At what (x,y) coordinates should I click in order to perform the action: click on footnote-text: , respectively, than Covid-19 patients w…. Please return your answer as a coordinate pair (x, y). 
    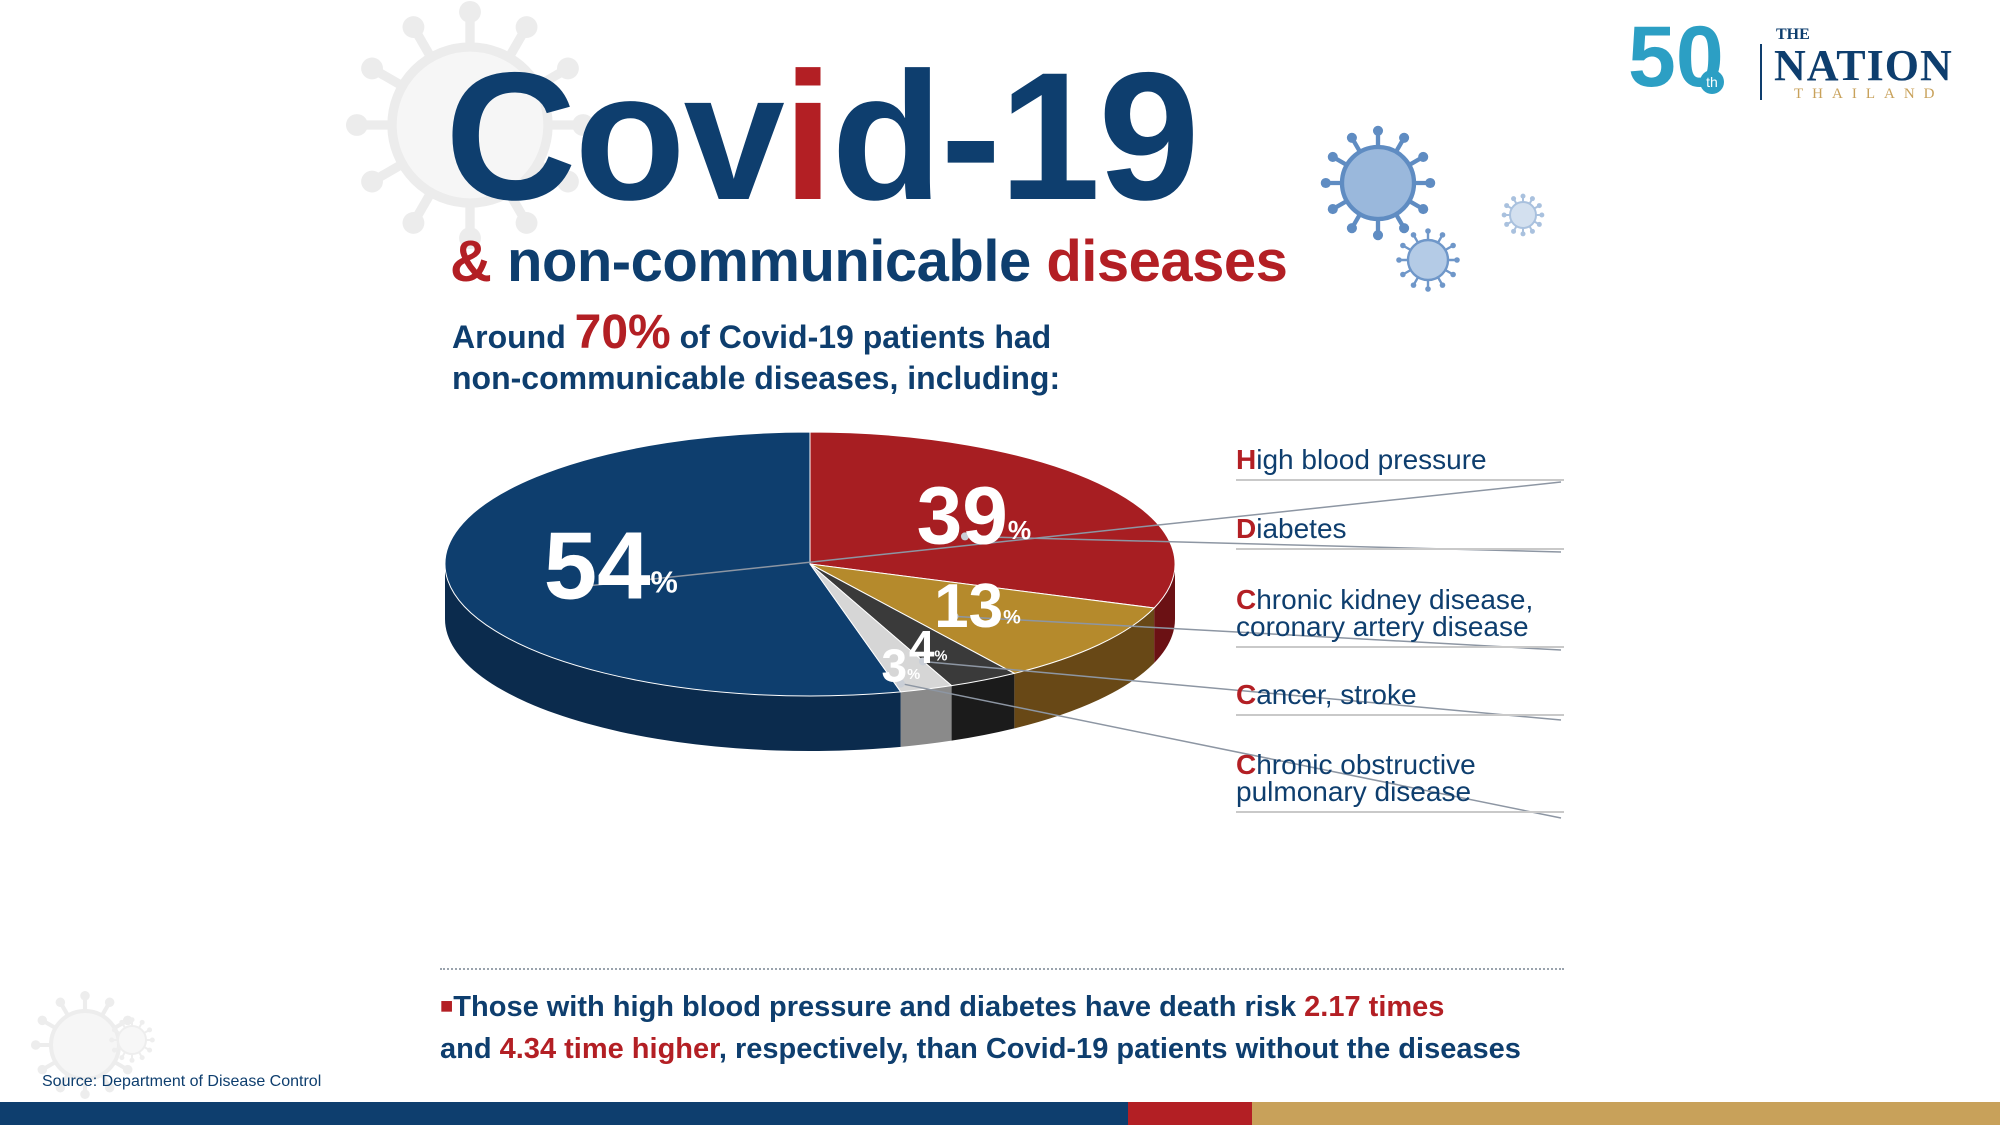
    Looking at the image, I should click on (1119, 1049).